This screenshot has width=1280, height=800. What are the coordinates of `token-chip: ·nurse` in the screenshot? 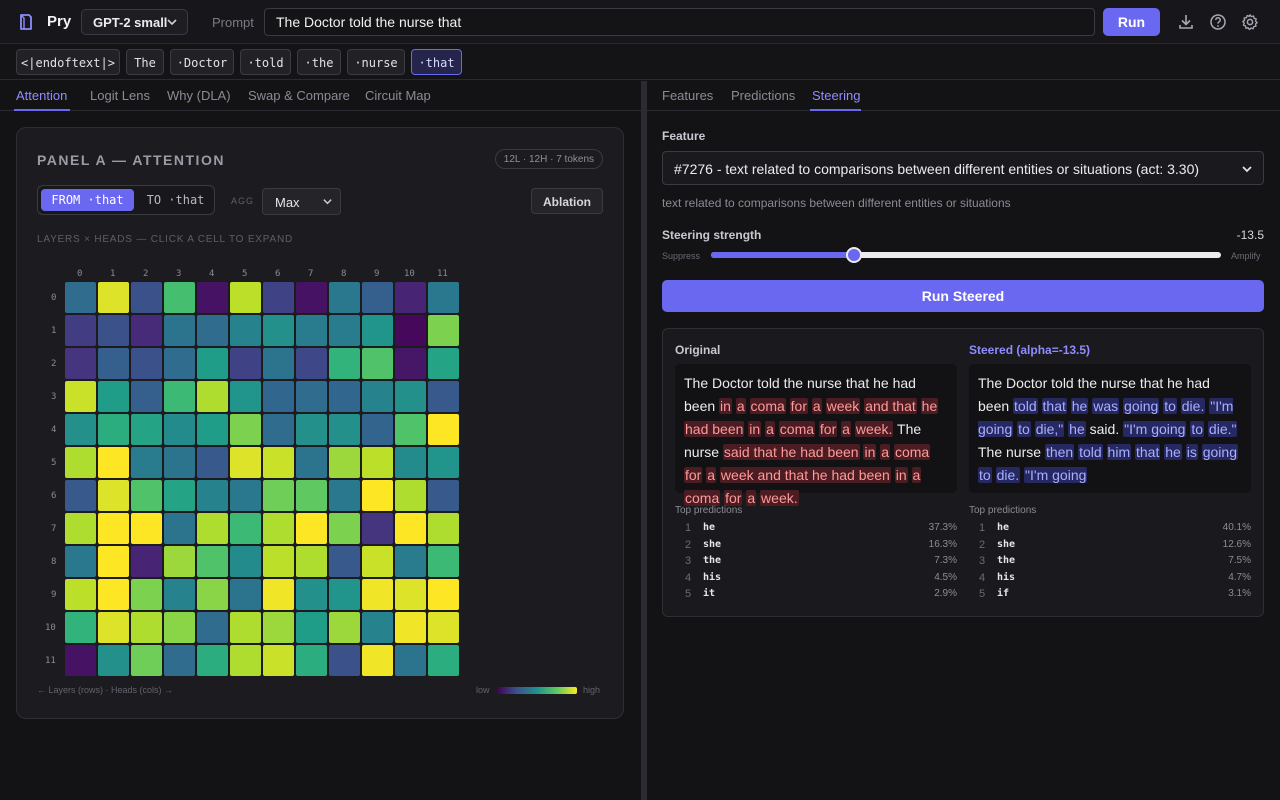 It's located at (376, 62).